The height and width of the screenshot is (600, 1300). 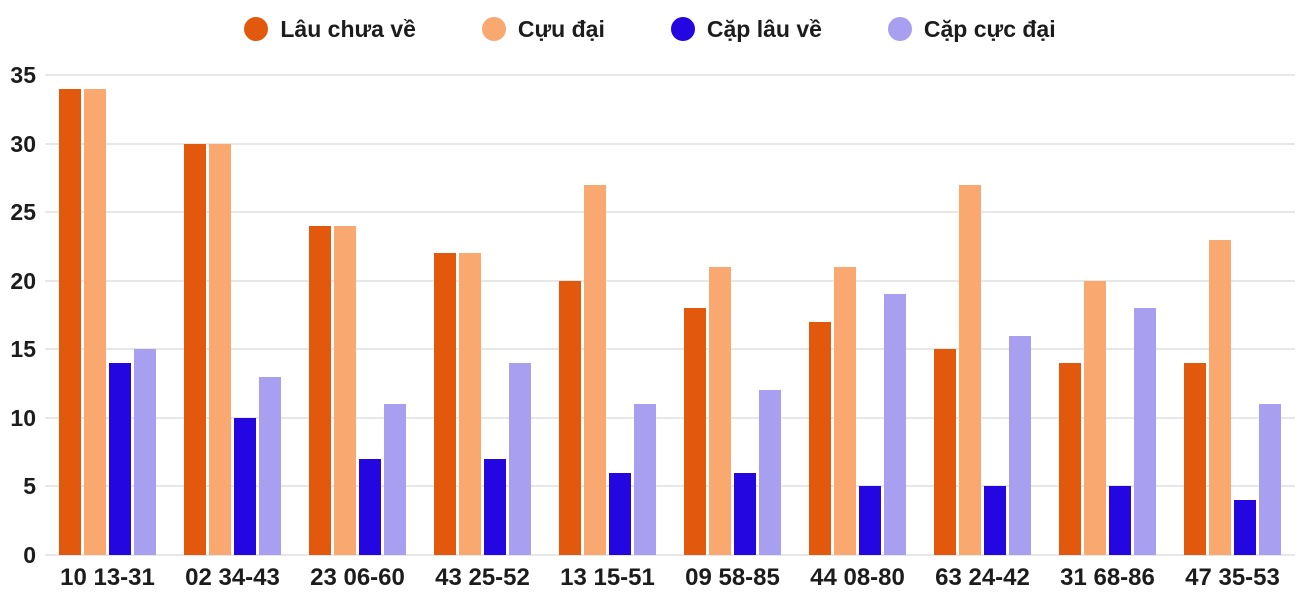 I want to click on legend-label: Cặp cực đại, so click(x=989, y=28).